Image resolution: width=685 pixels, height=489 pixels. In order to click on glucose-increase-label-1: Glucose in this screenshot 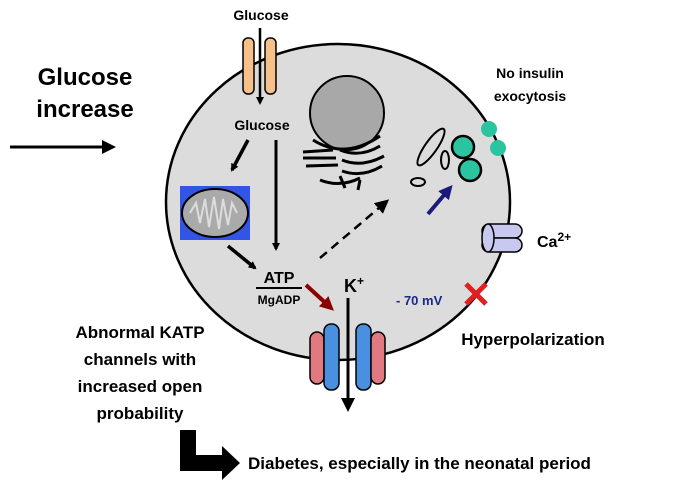, I will do `click(85, 77)`.